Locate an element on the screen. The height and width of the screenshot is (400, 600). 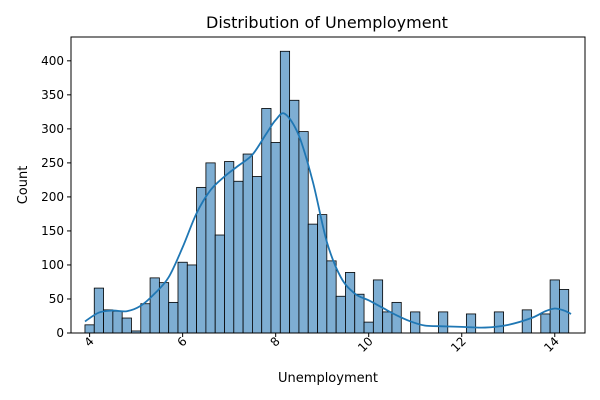
y-tick-label: 100 is located at coordinates (52, 265).